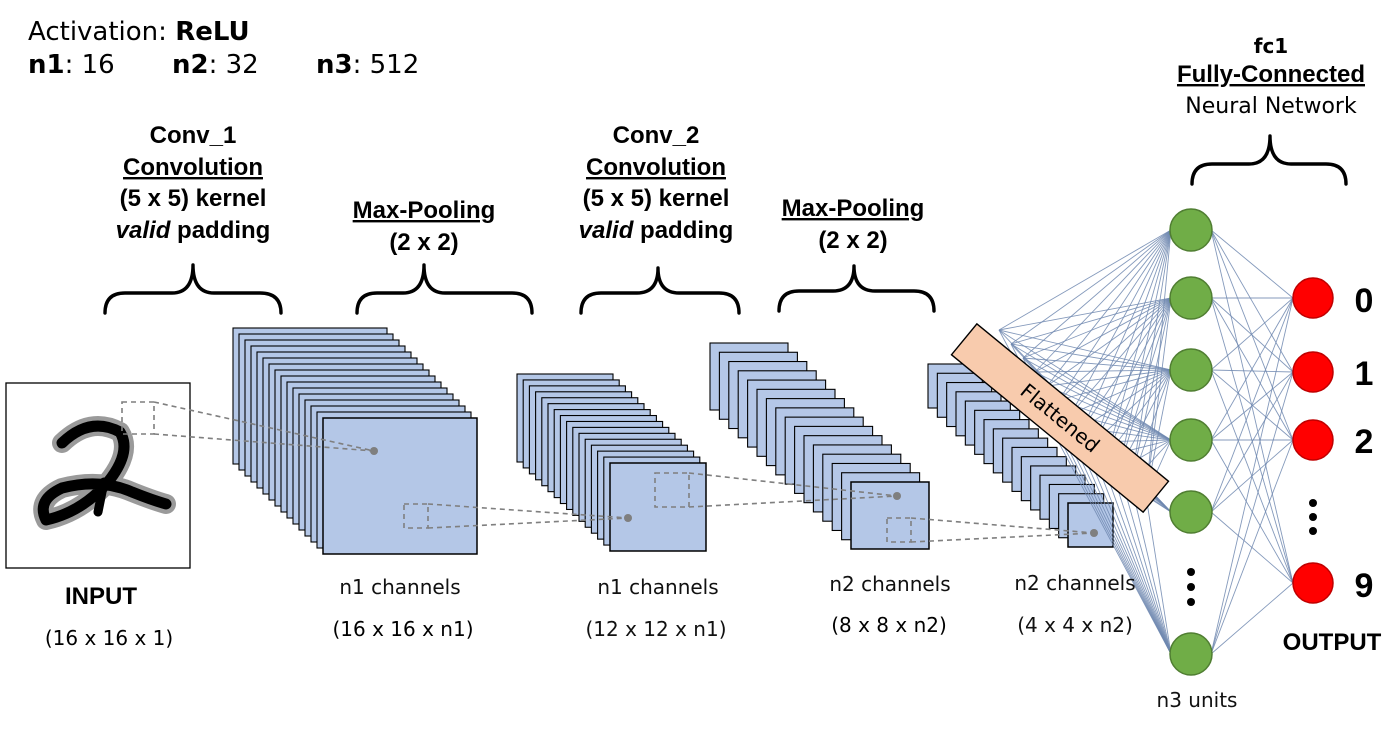 This screenshot has width=1400, height=749. What do you see at coordinates (889, 625) in the screenshot?
I see `stage3-dims: (8 x 8 x n2)` at bounding box center [889, 625].